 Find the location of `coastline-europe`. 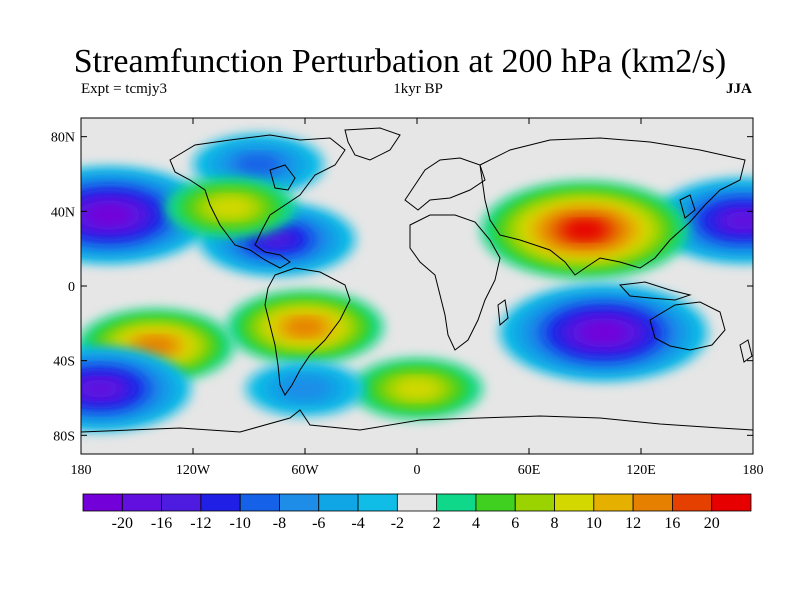

coastline-europe is located at coordinates (445, 184).